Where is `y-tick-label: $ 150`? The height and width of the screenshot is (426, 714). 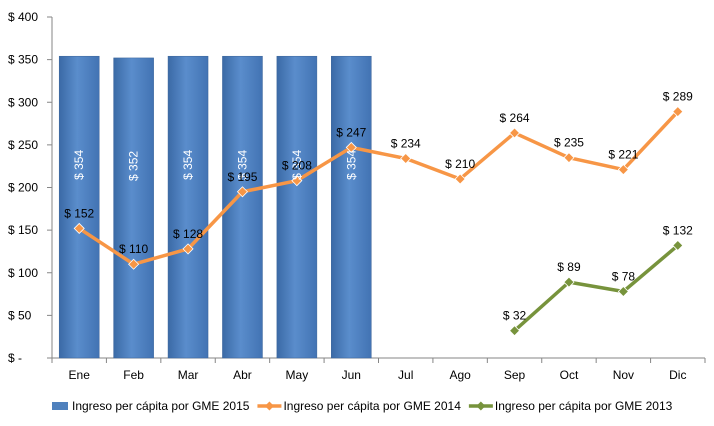
y-tick-label: $ 150 is located at coordinates (23, 230).